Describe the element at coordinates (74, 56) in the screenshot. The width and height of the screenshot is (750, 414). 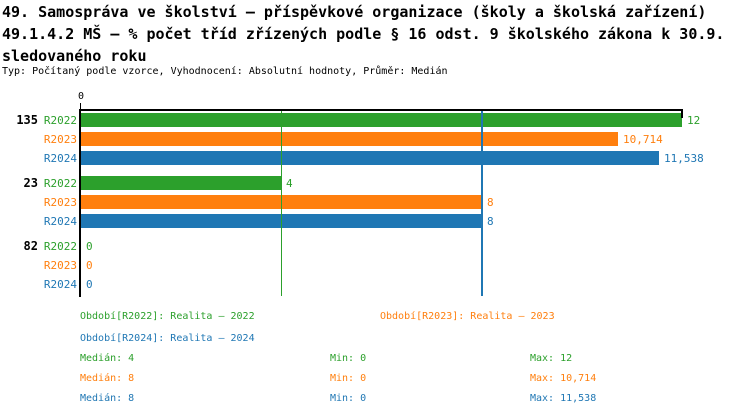
I see `title-line-3: sledovaného roku` at that location.